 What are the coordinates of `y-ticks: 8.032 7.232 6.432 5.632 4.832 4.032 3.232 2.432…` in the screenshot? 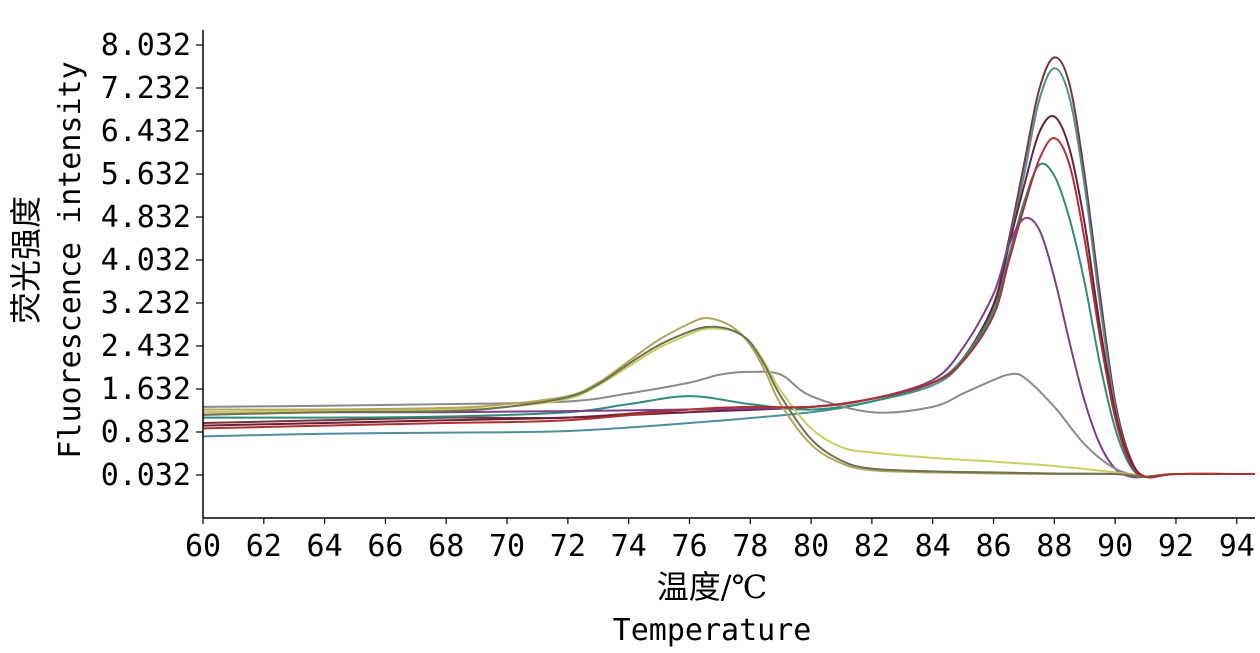 It's located at (152, 260).